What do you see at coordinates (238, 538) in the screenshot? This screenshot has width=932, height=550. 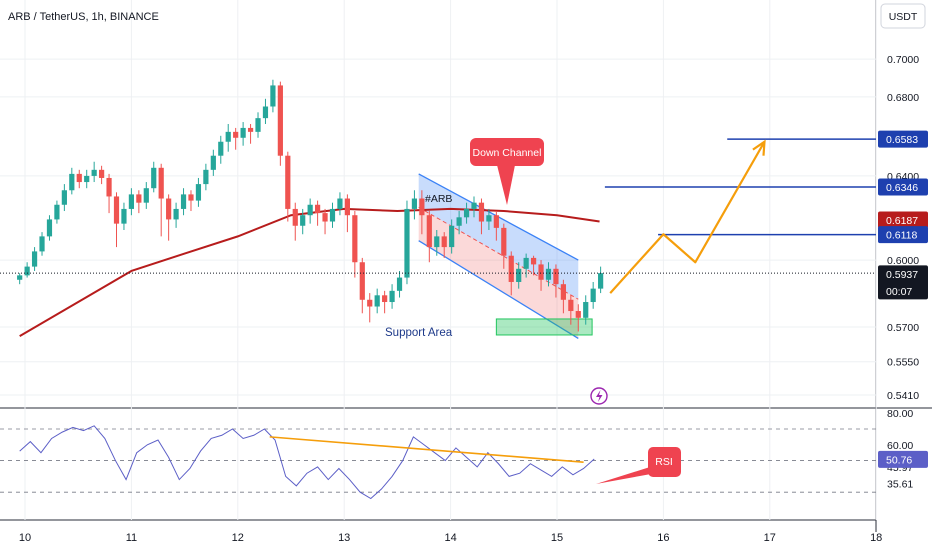 I see `x-tick-label: 12` at bounding box center [238, 538].